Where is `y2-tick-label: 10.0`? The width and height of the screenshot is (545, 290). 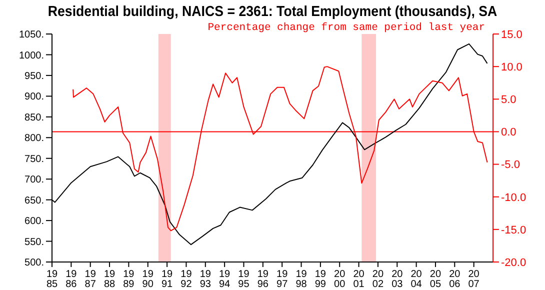 y2-tick-label: 10.0 is located at coordinates (511, 67).